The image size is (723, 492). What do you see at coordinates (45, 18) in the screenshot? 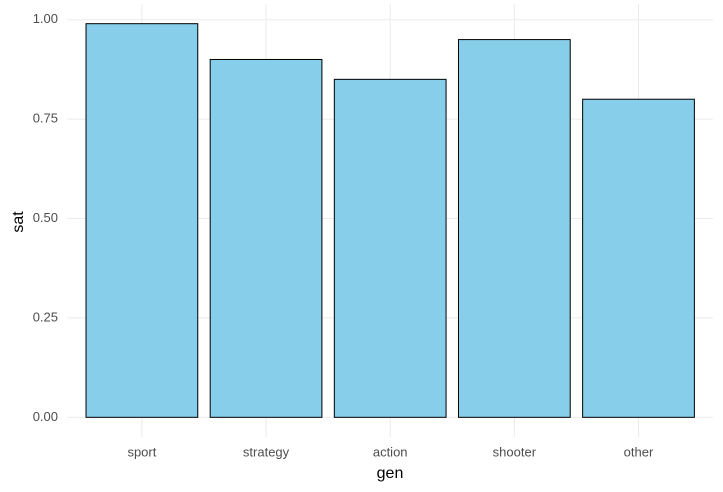
I see `y-tick-label: 1.00` at bounding box center [45, 18].